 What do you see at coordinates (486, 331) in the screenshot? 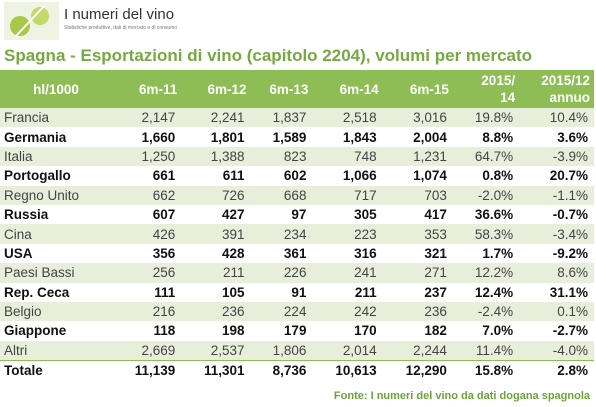
I see `cell: 7.0%` at bounding box center [486, 331].